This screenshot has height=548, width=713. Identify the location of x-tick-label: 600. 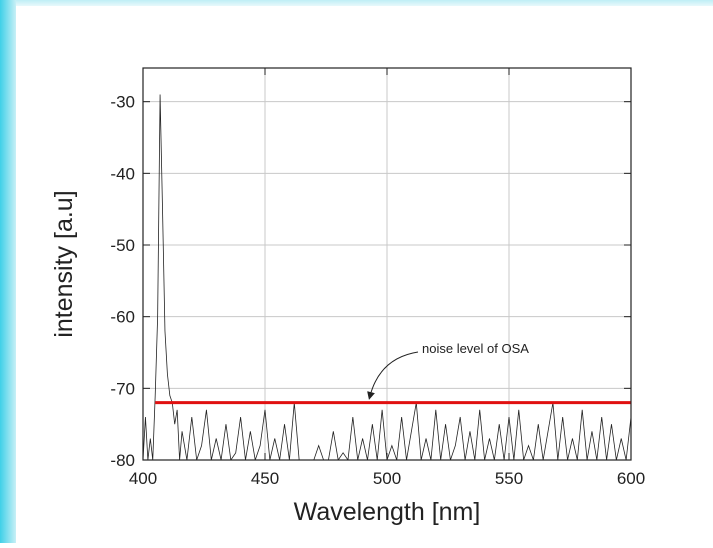
(631, 478).